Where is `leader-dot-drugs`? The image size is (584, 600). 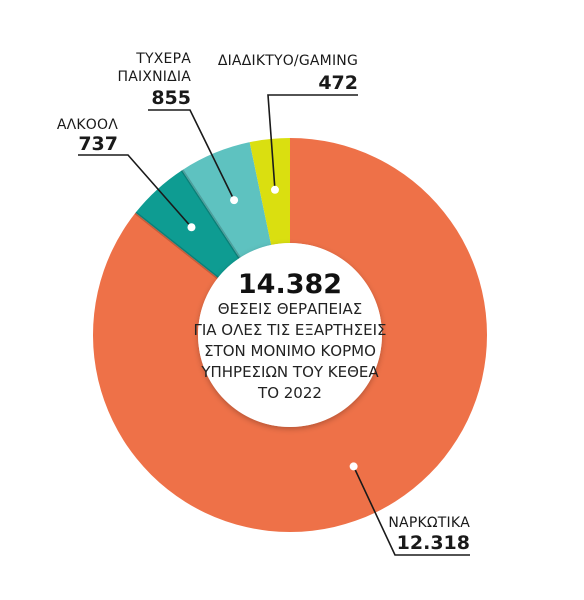 leader-dot-drugs is located at coordinates (353, 466).